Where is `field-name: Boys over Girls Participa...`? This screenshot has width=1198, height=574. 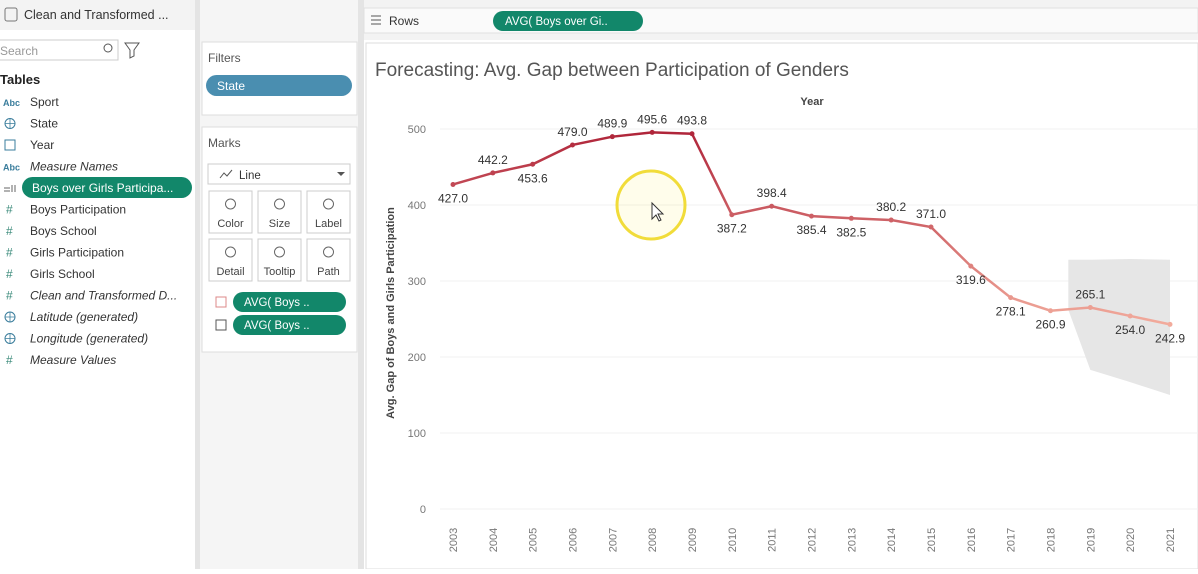
field-name: Boys over Girls Participa... is located at coordinates (102, 188).